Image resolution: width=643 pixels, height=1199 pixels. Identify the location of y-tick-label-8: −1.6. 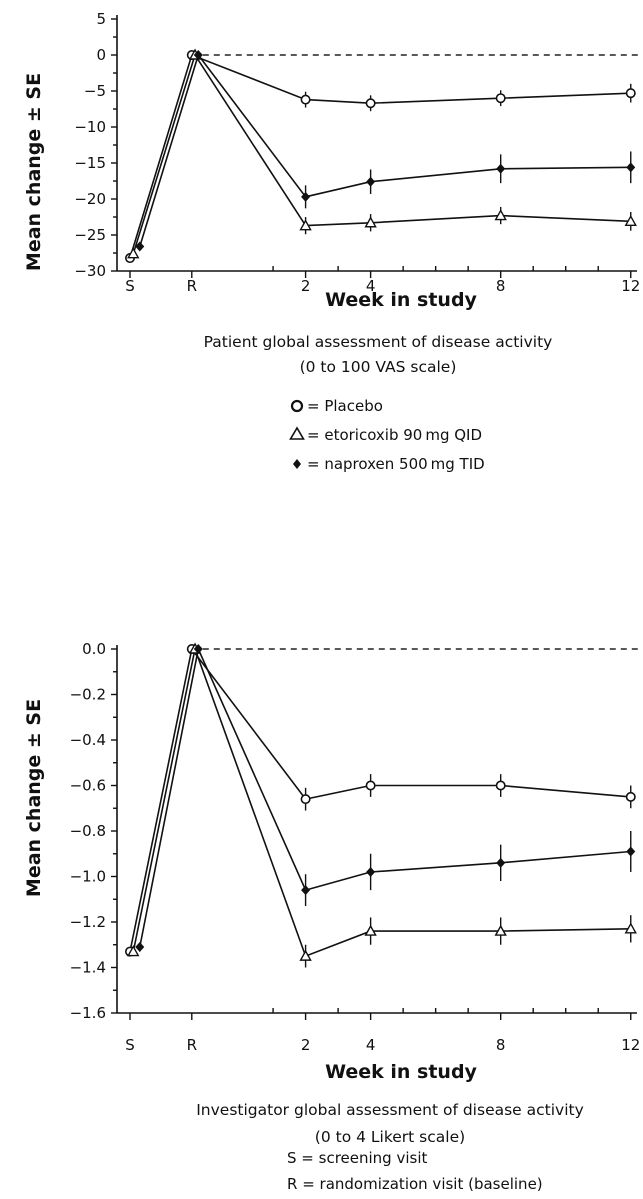
(88, 1013).